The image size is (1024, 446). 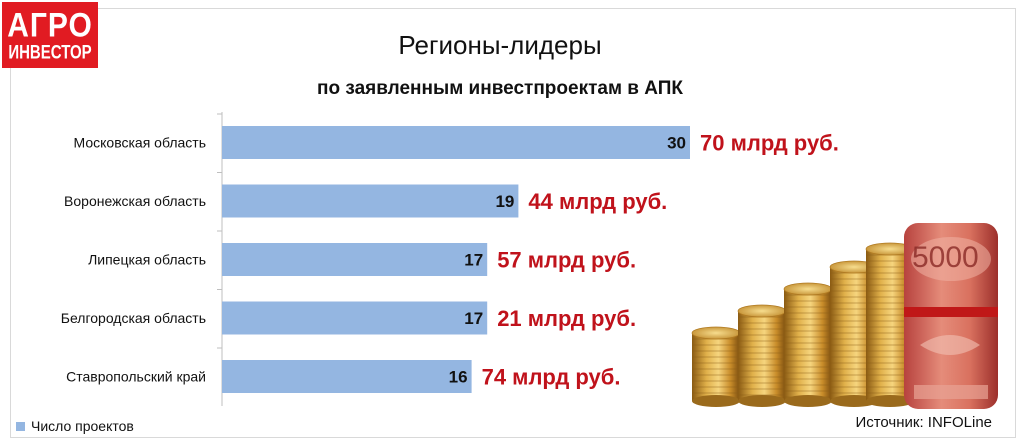 I want to click on logo-line-1: АГРО, so click(x=50, y=24).